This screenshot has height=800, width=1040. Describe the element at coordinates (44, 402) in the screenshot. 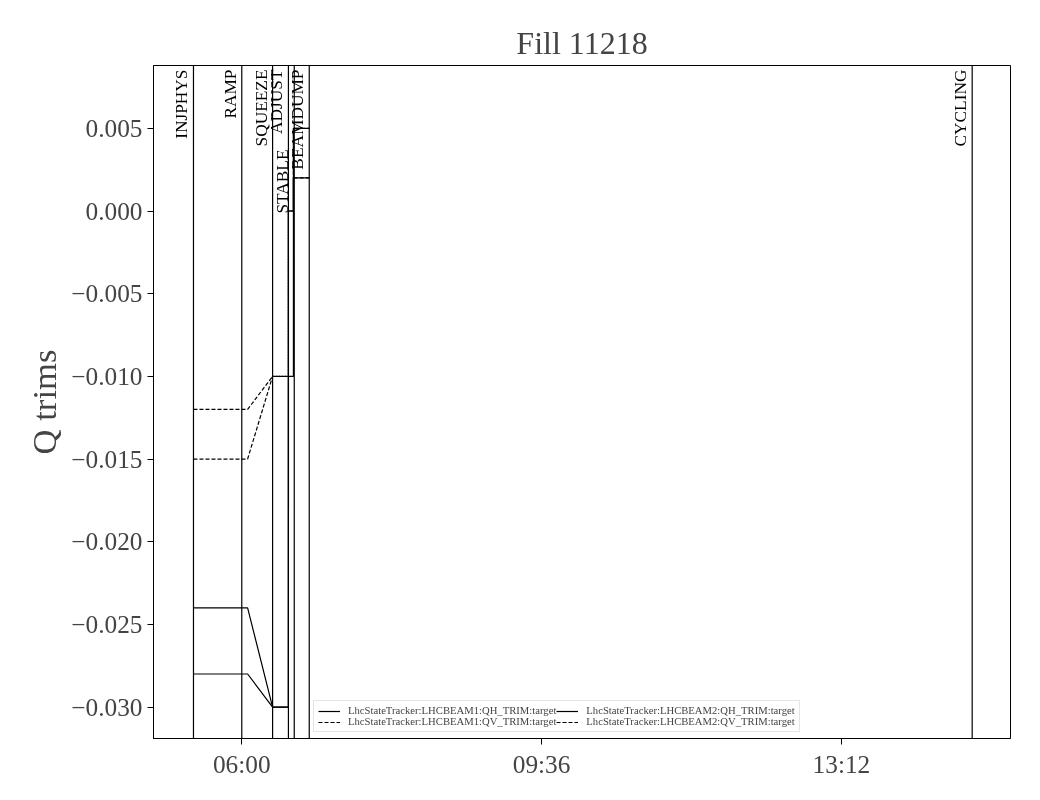

I see `y-axis-title: Q trims` at that location.